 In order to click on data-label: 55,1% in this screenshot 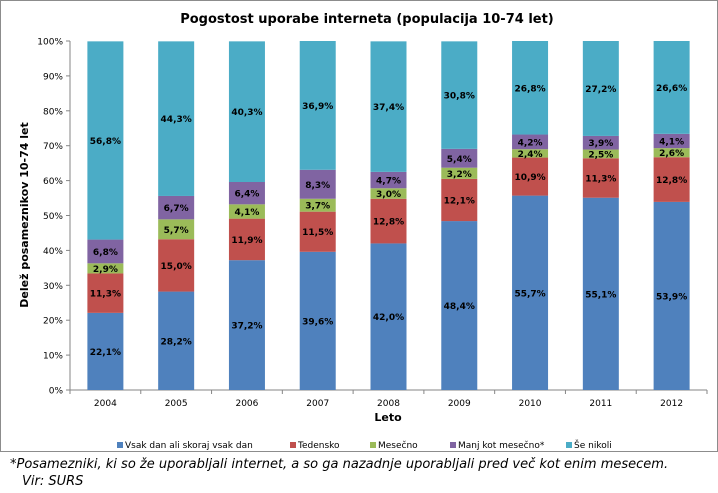, I will do `click(600, 295)`.